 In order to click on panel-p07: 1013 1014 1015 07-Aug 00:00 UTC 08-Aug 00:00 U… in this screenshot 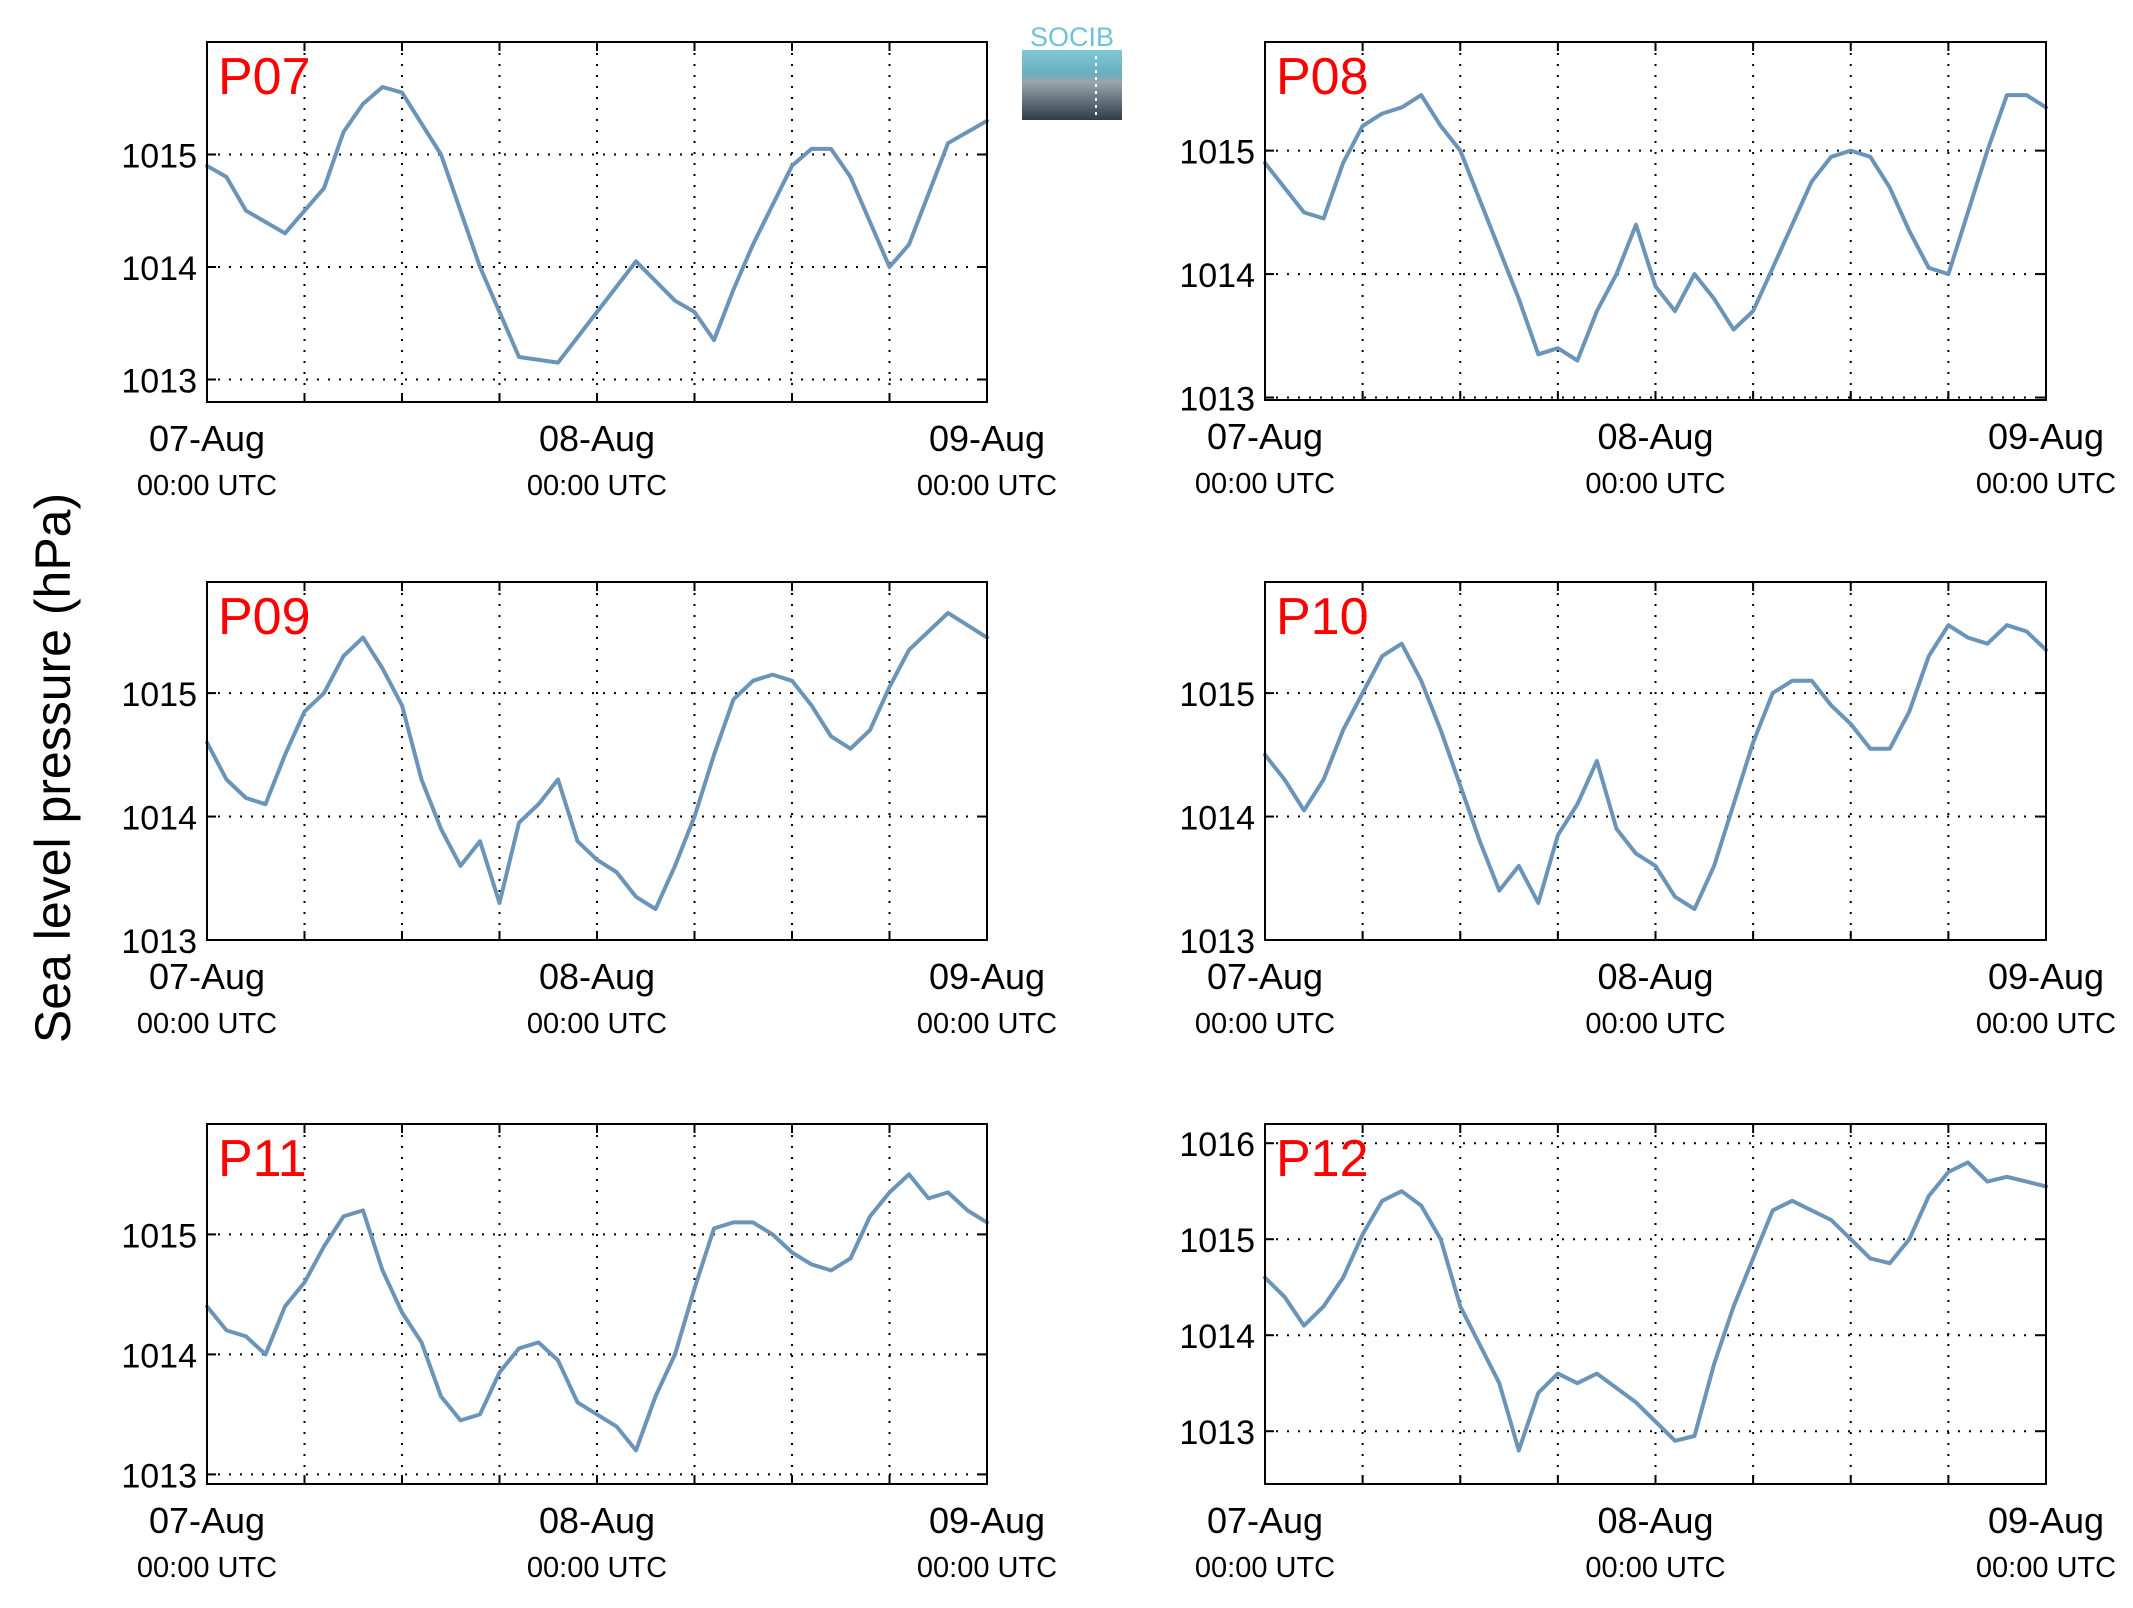, I will do `click(589, 271)`.